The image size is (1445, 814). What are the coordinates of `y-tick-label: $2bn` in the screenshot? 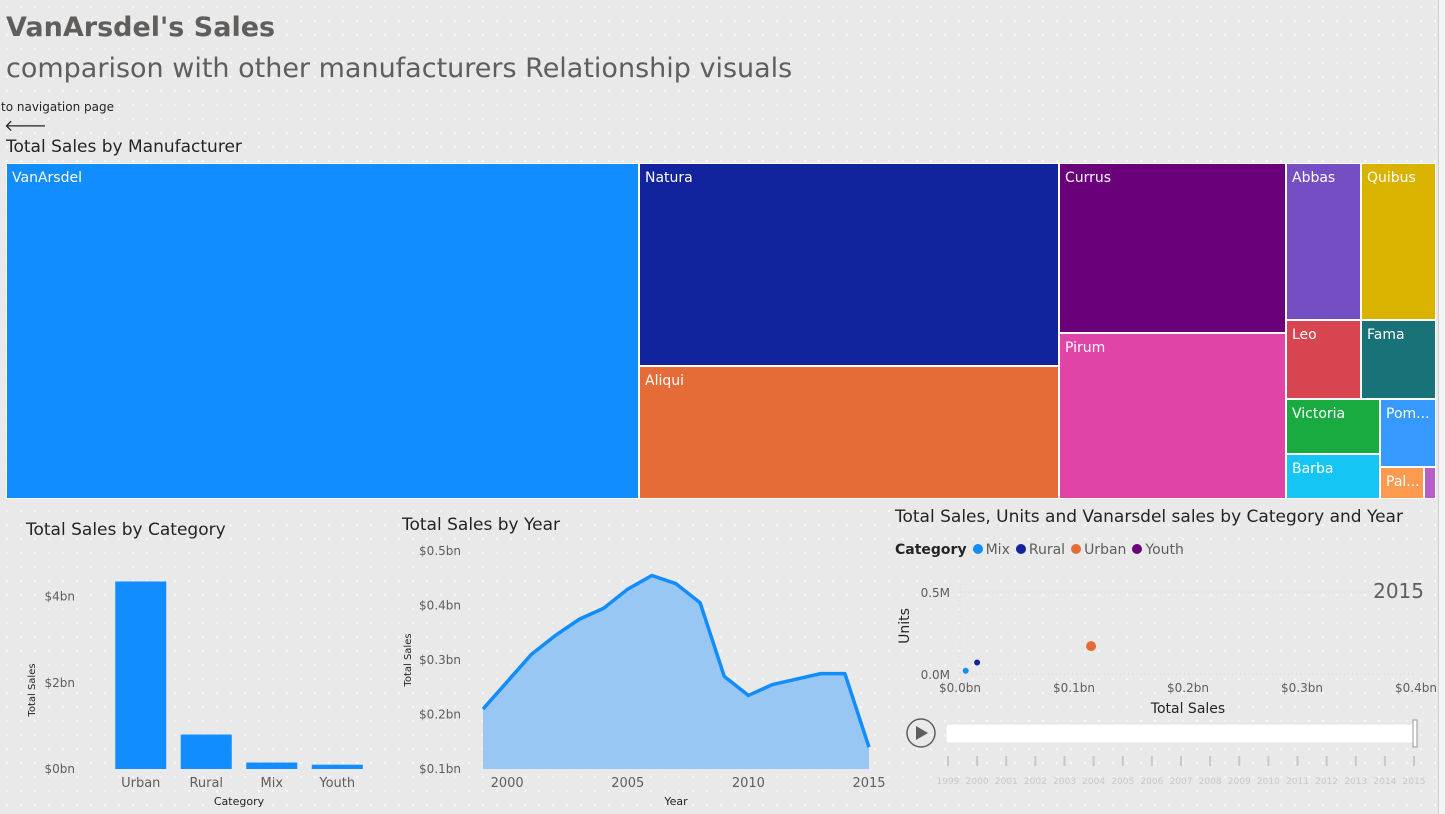 It's located at (60, 683).